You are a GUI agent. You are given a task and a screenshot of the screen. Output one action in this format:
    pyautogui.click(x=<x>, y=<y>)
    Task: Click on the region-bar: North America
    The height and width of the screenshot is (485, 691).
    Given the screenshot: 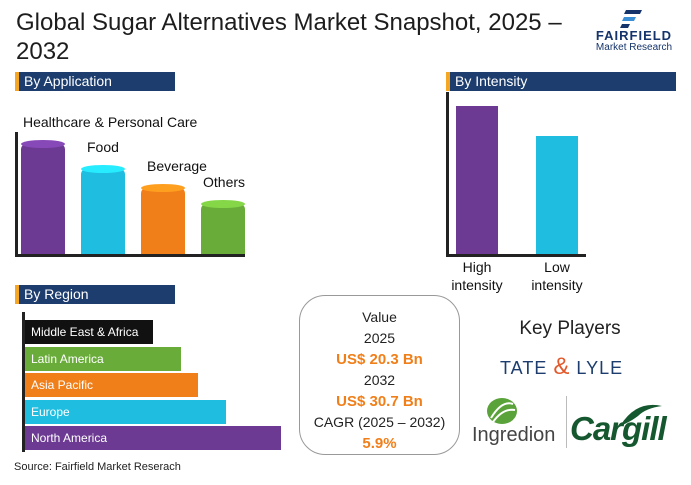 What is the action you would take?
    pyautogui.click(x=153, y=438)
    